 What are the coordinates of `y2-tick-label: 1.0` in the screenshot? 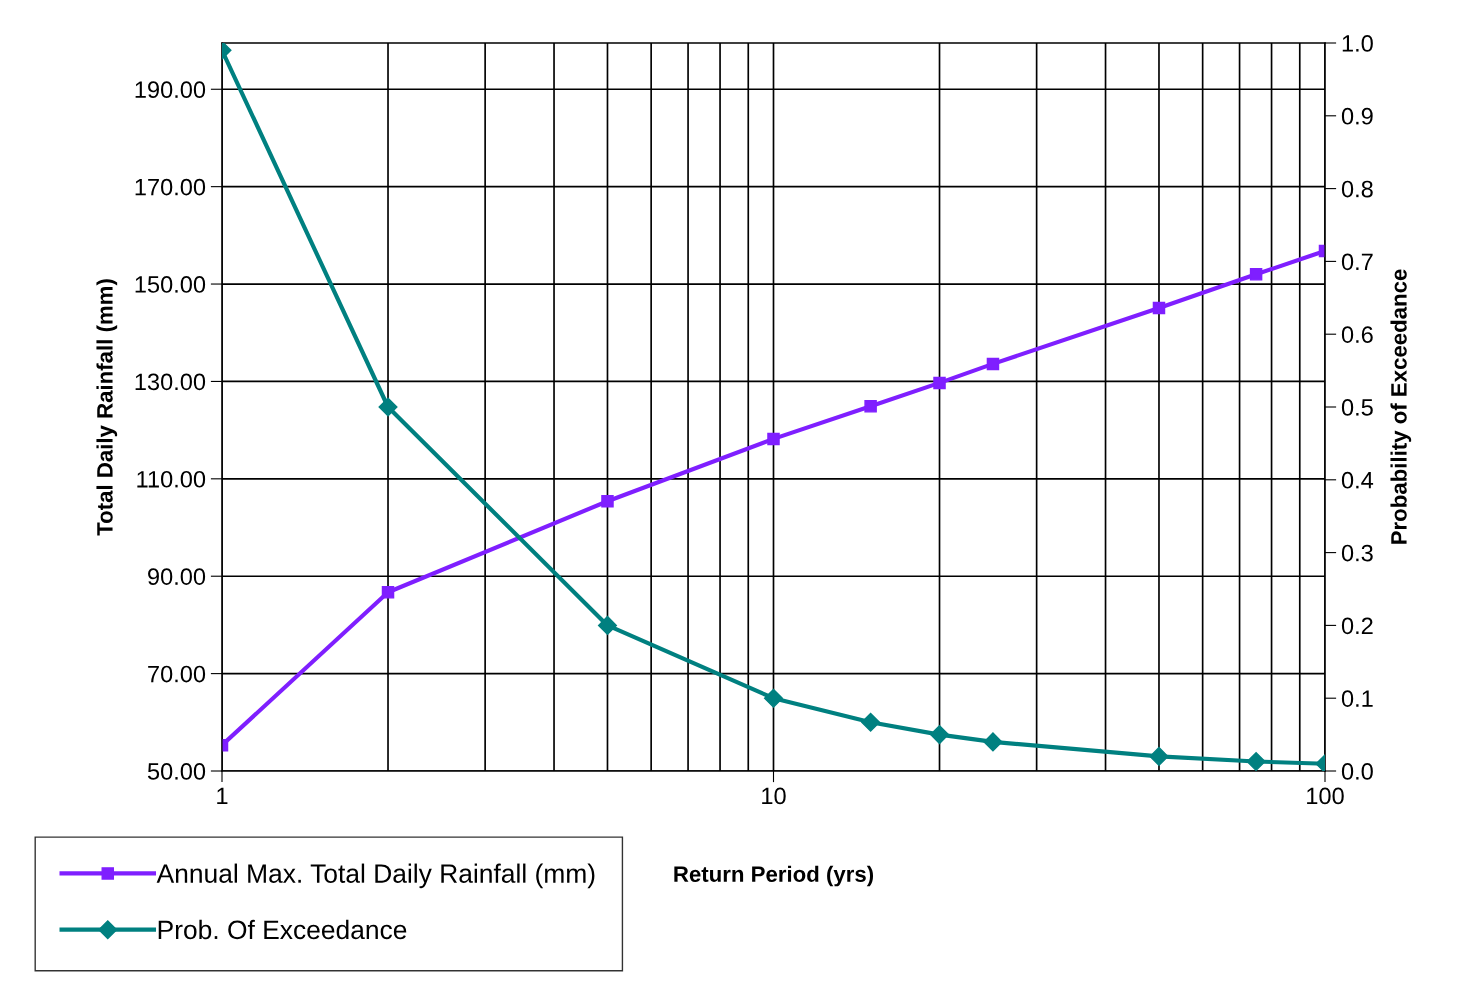 It's located at (1357, 43).